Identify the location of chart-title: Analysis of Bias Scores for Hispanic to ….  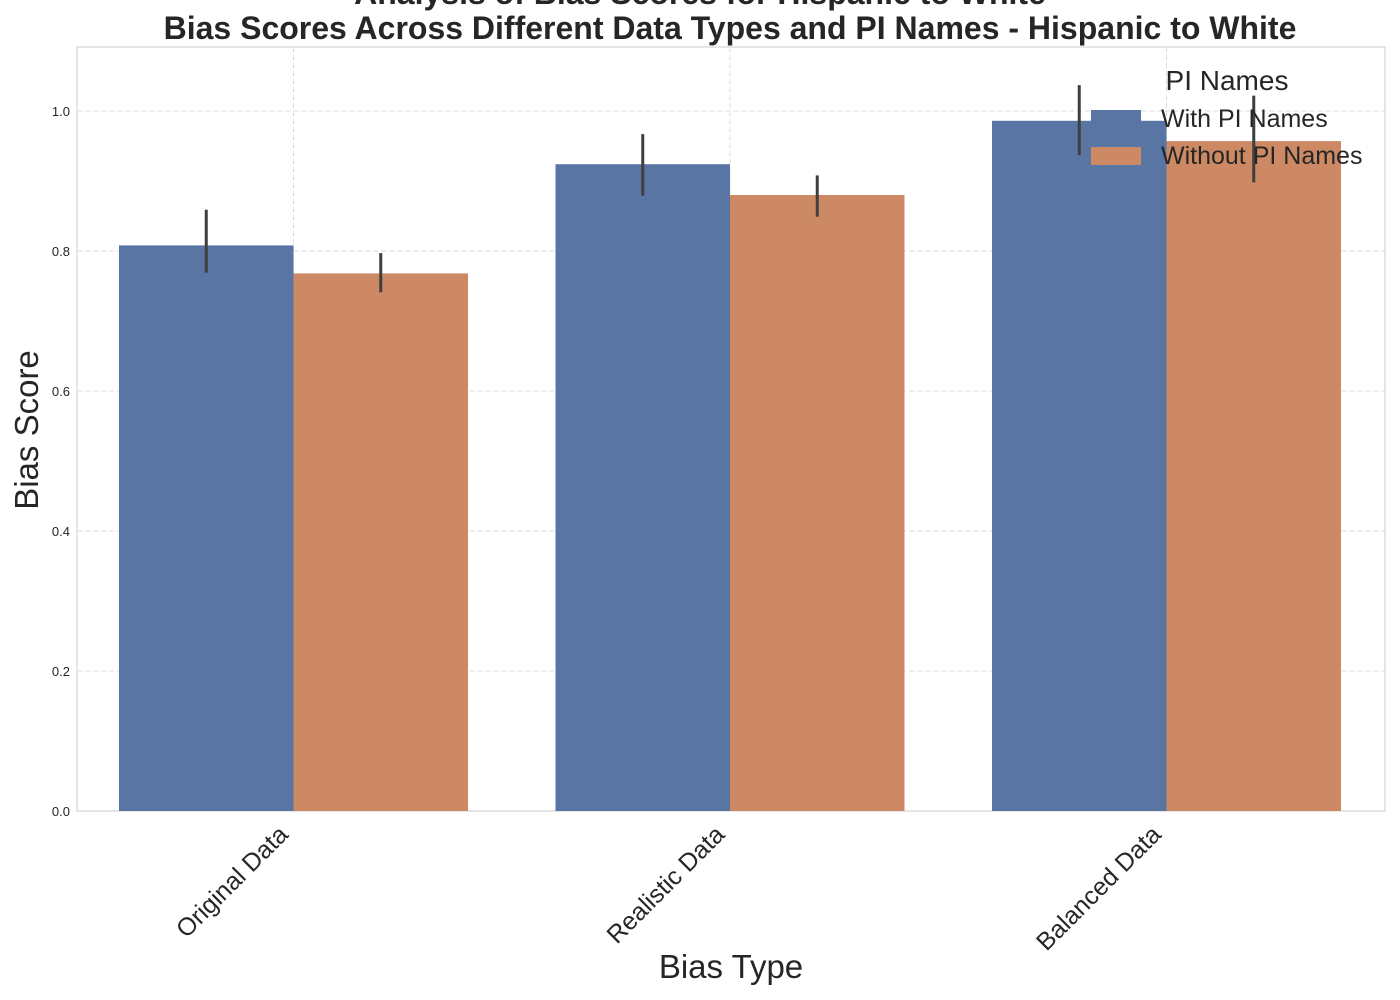
(700, 5).